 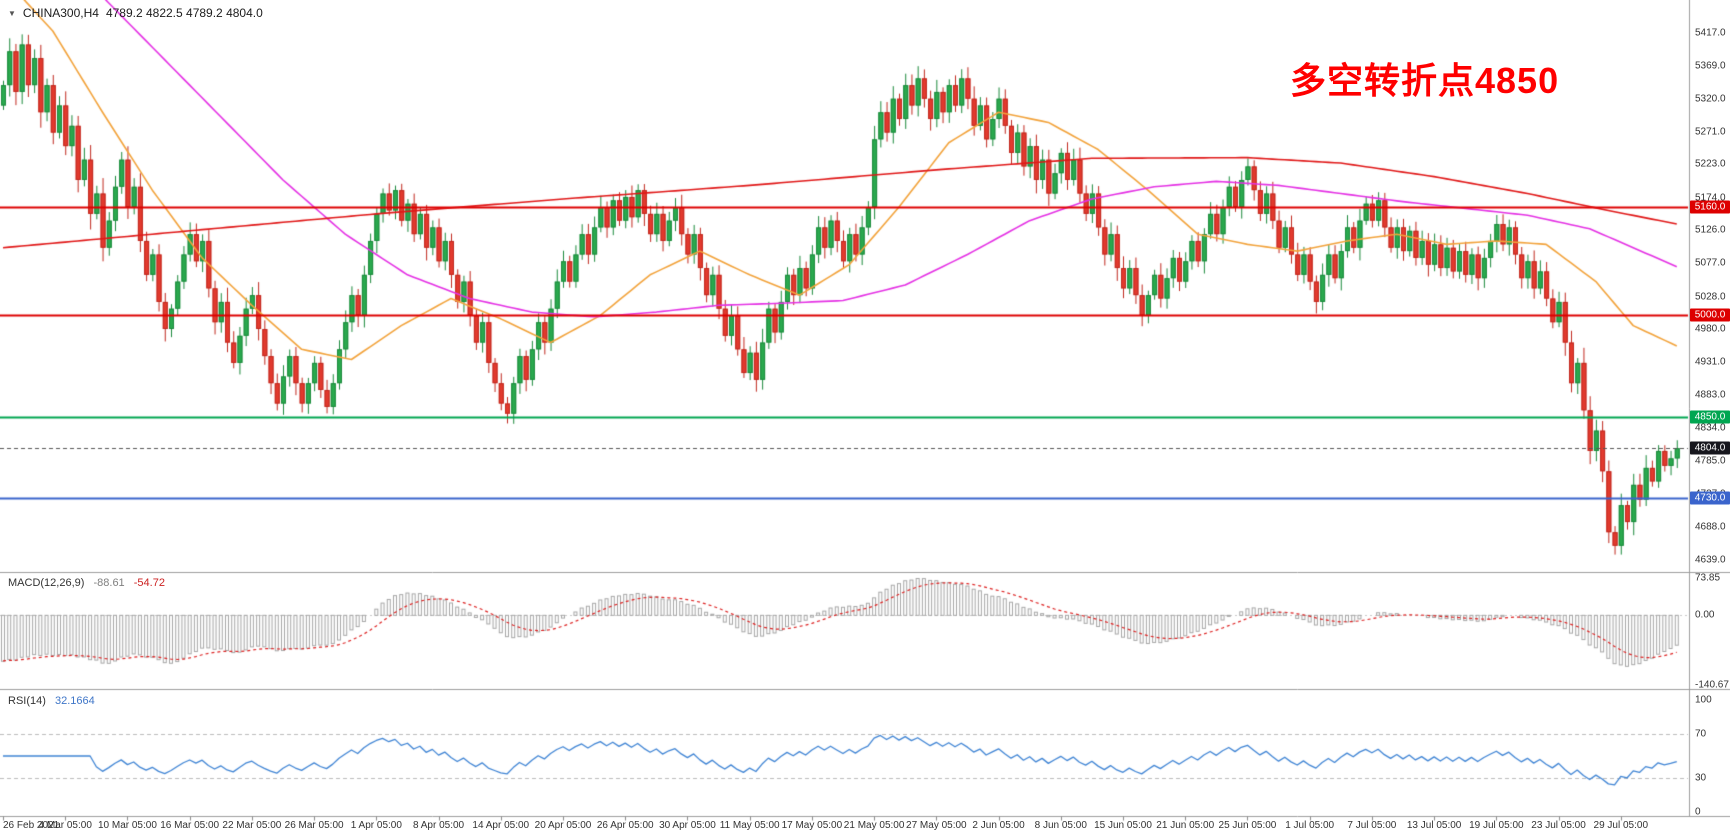 What do you see at coordinates (31, 825) in the screenshot?
I see `x-axis-label: 26 Feb 2021` at bounding box center [31, 825].